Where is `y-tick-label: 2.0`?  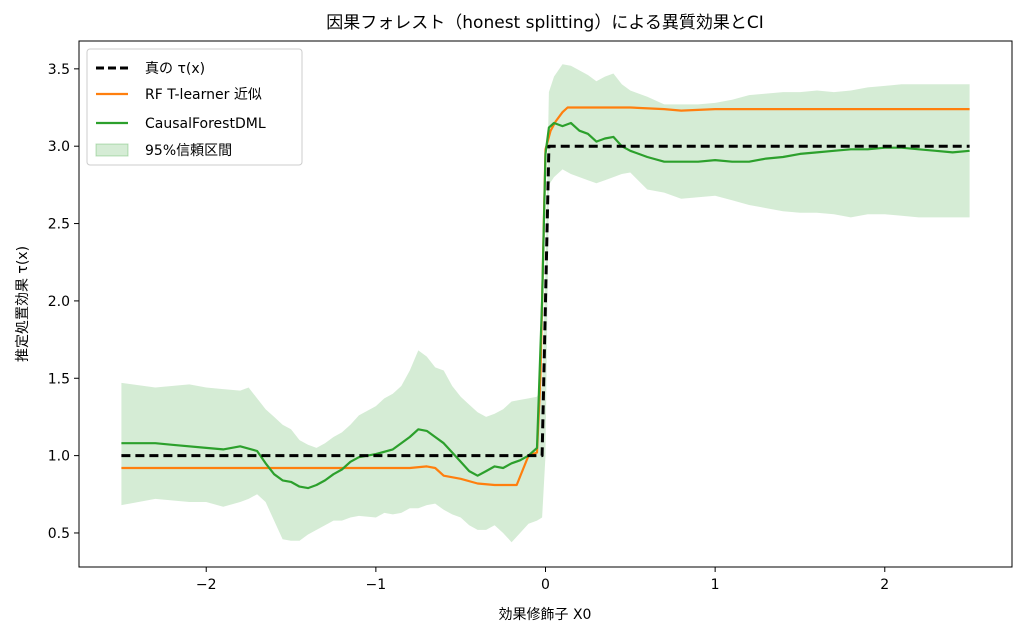 y-tick-label: 2.0 is located at coordinates (59, 302).